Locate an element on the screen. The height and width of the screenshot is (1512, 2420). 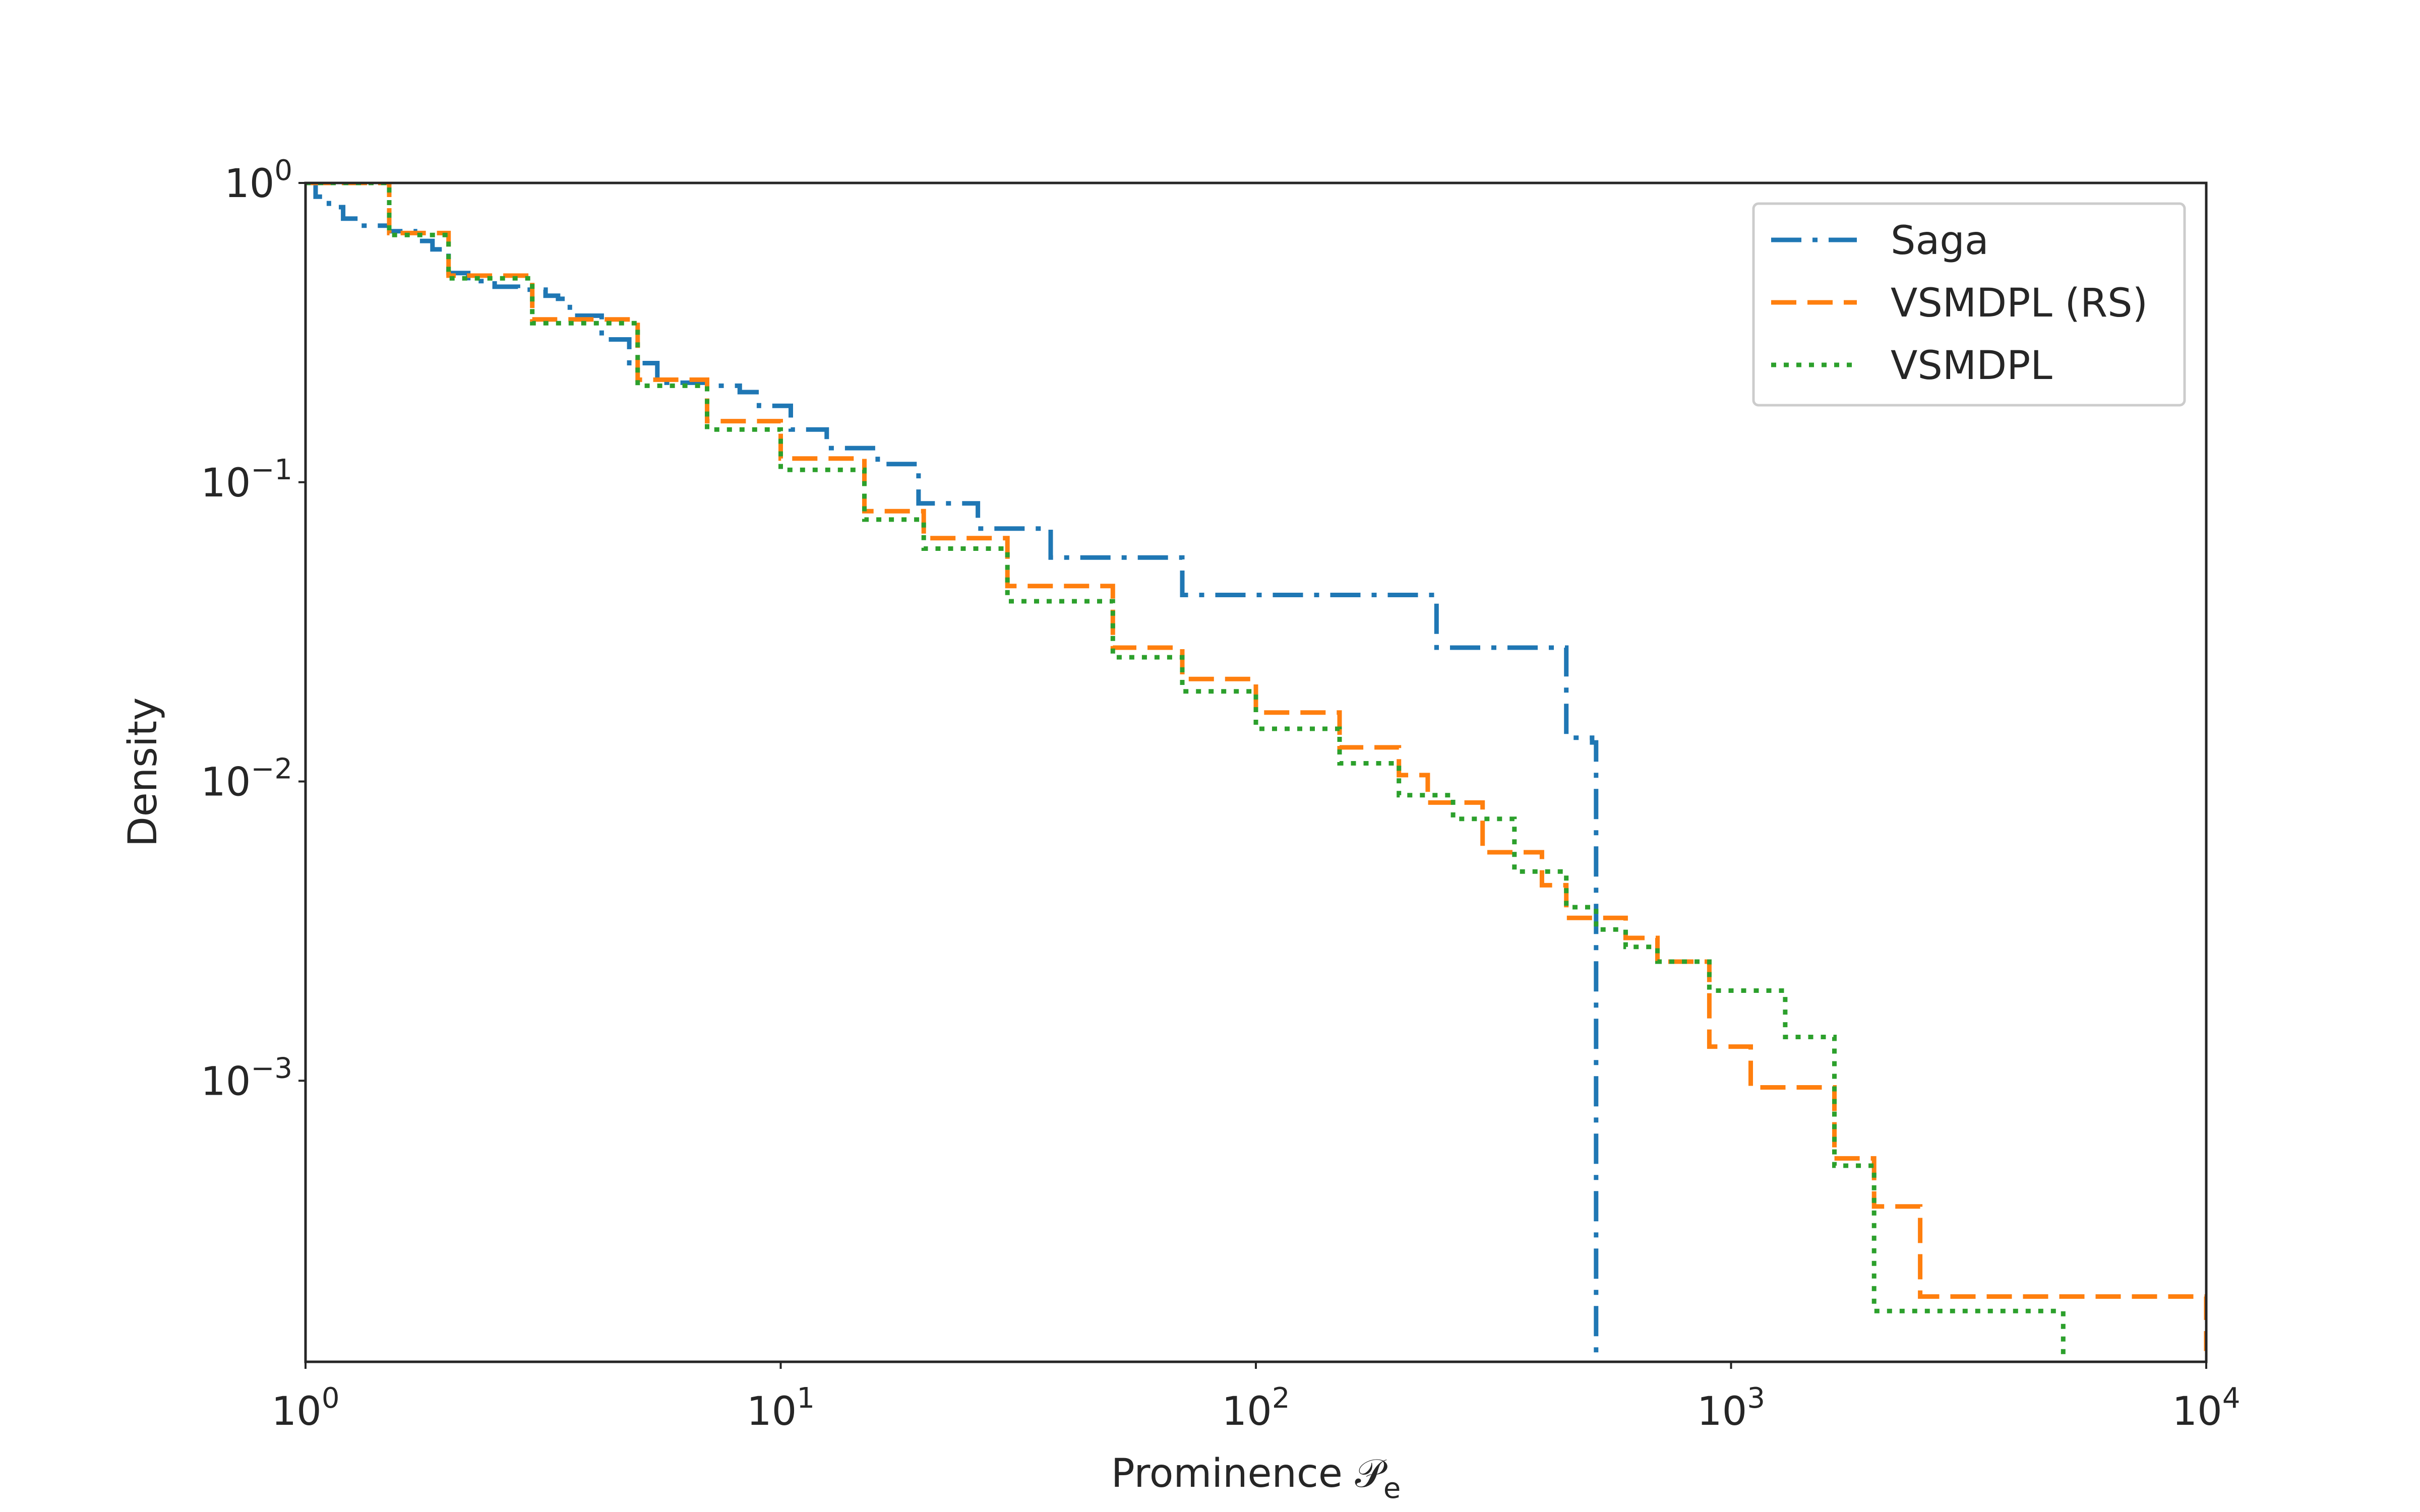
y-tick-label: 10⁻¹ is located at coordinates (246, 480).